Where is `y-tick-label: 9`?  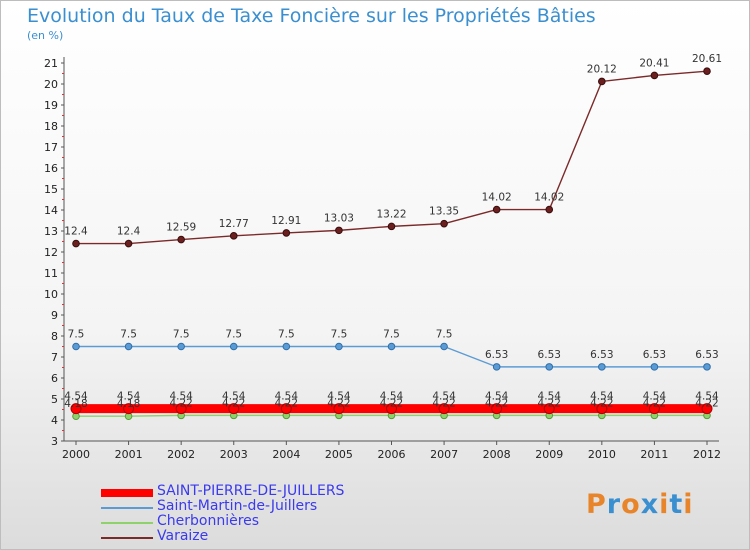 y-tick-label: 9 is located at coordinates (54, 315).